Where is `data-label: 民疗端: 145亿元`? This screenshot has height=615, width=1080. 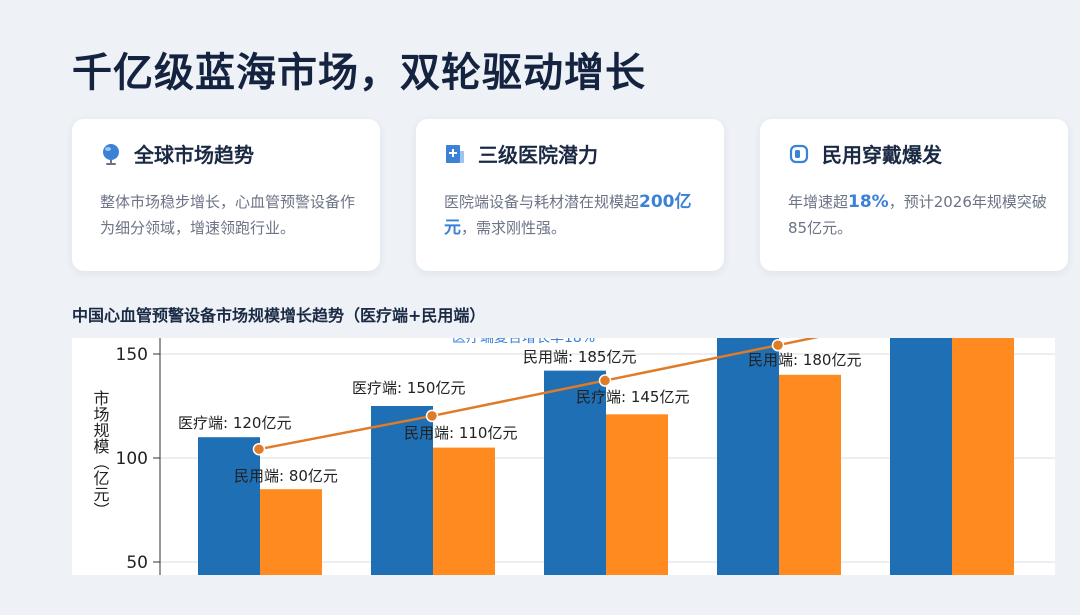 data-label: 民疗端: 145亿元 is located at coordinates (632, 397).